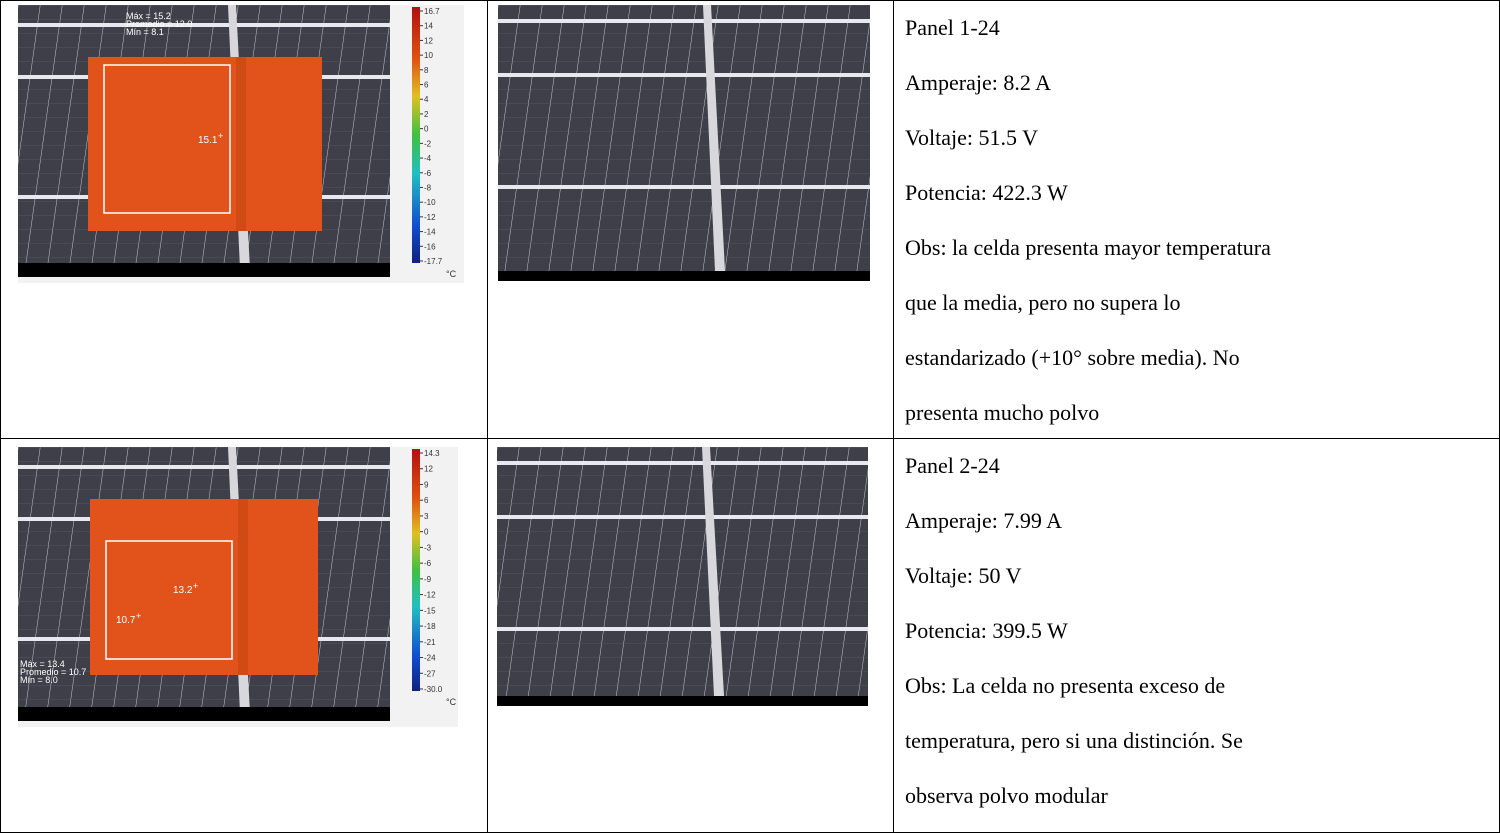 The height and width of the screenshot is (833, 1500). Describe the element at coordinates (432, 453) in the screenshot. I see `scale-label: 14.3` at that location.